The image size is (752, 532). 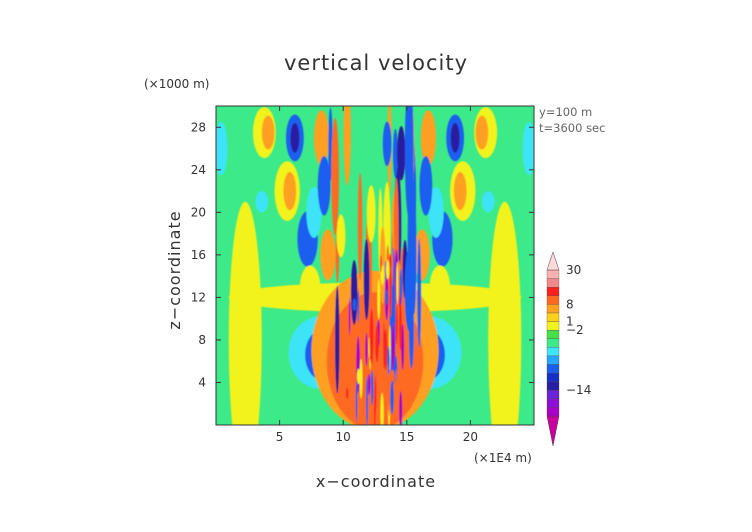 What do you see at coordinates (198, 170) in the screenshot?
I see `y-tick-label: 24` at bounding box center [198, 170].